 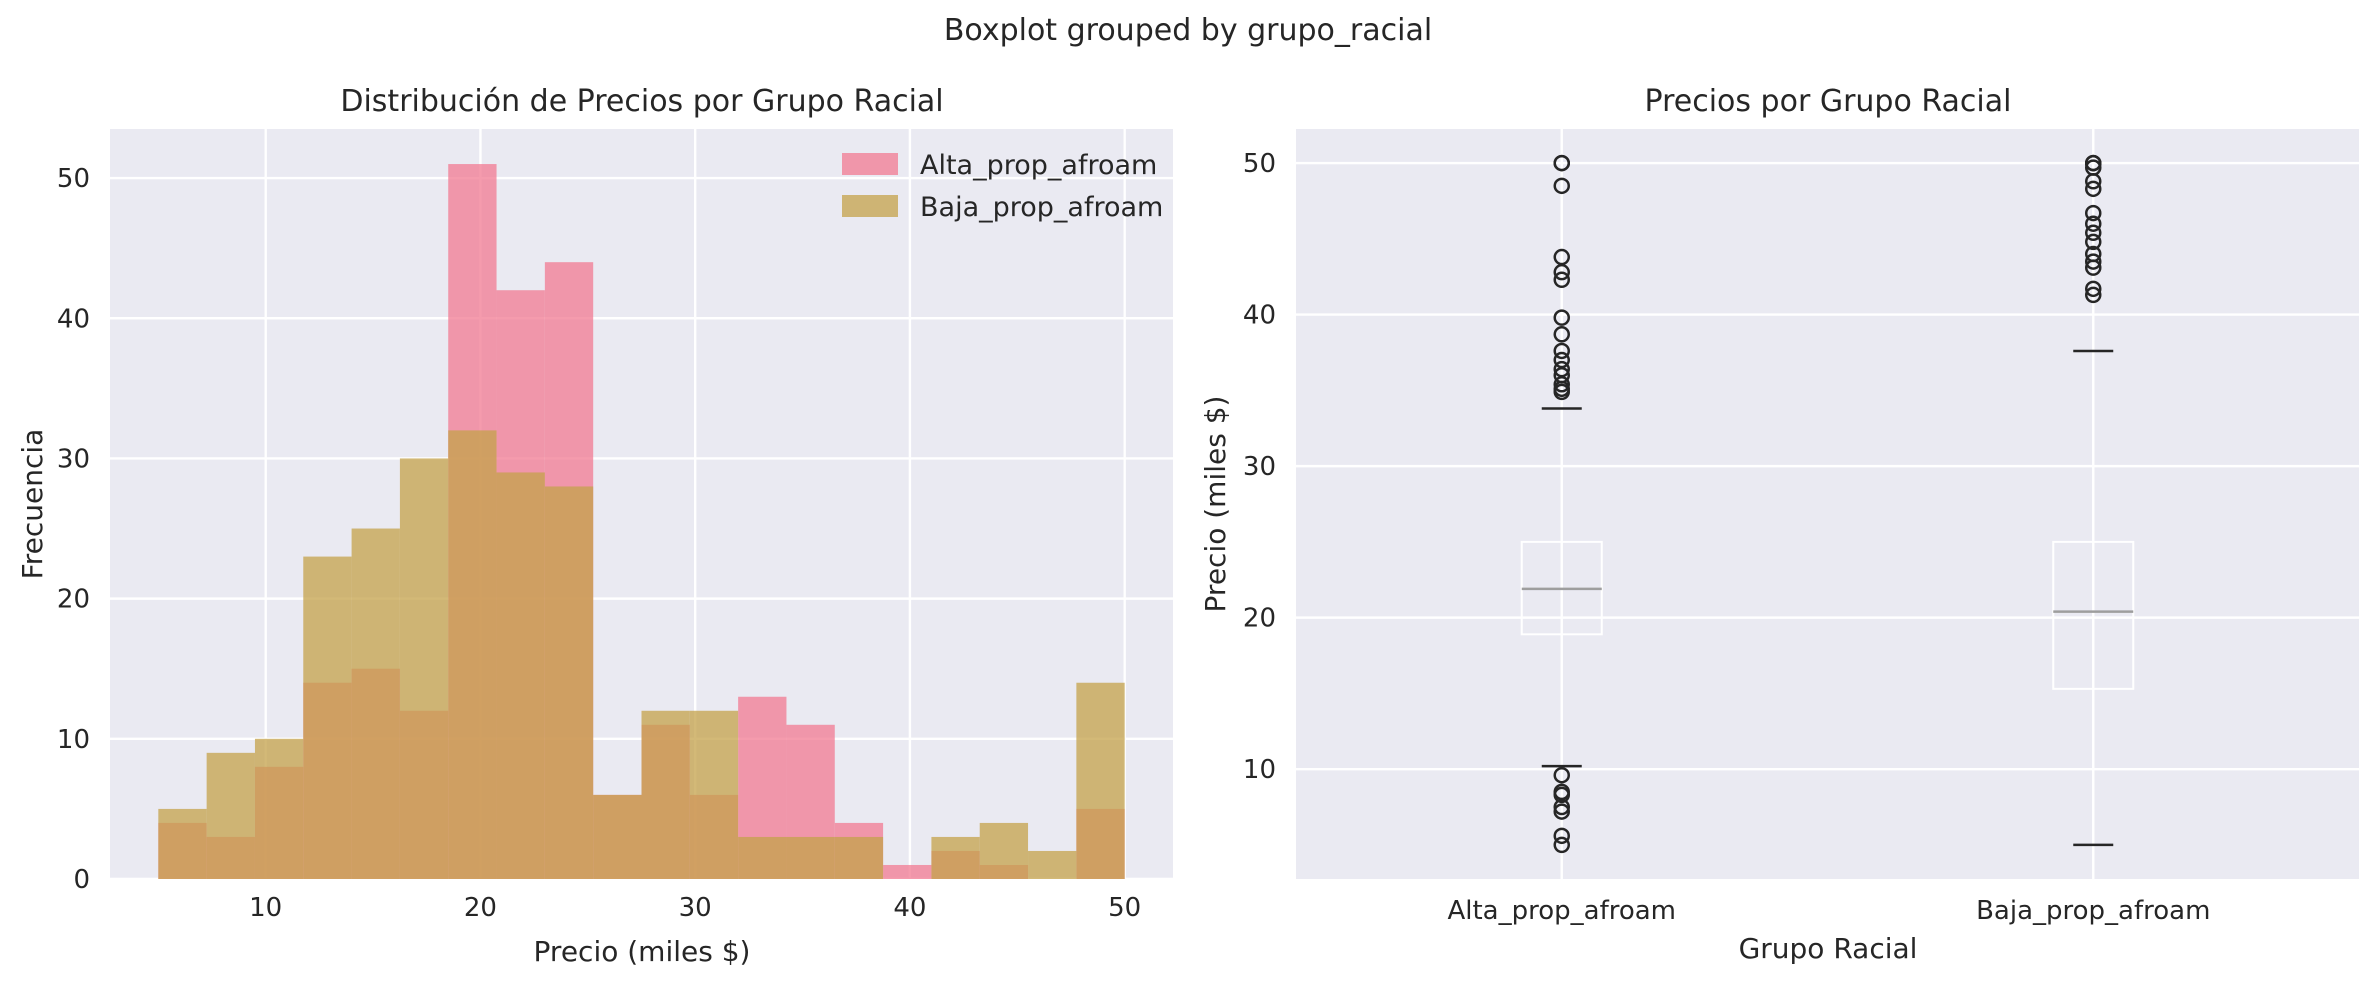 What do you see at coordinates (73, 179) in the screenshot?
I see `histogram-y-tick-label: 50` at bounding box center [73, 179].